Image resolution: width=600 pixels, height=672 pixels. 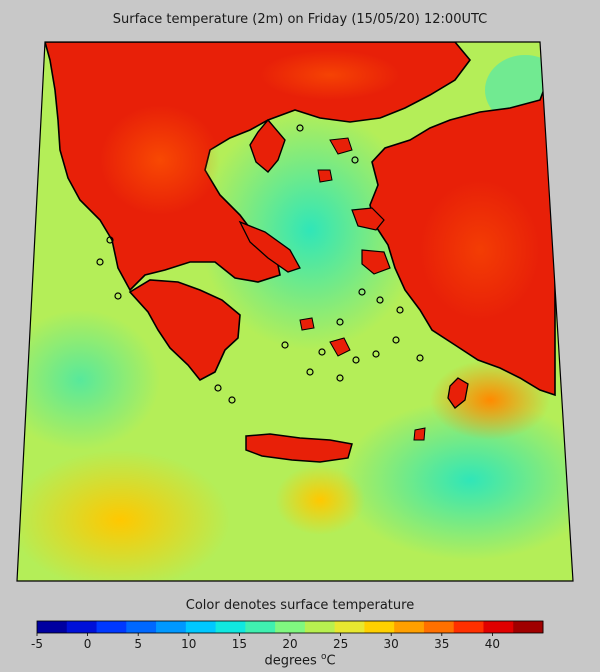 What do you see at coordinates (267, 145) in the screenshot?
I see `chalkidiki` at bounding box center [267, 145].